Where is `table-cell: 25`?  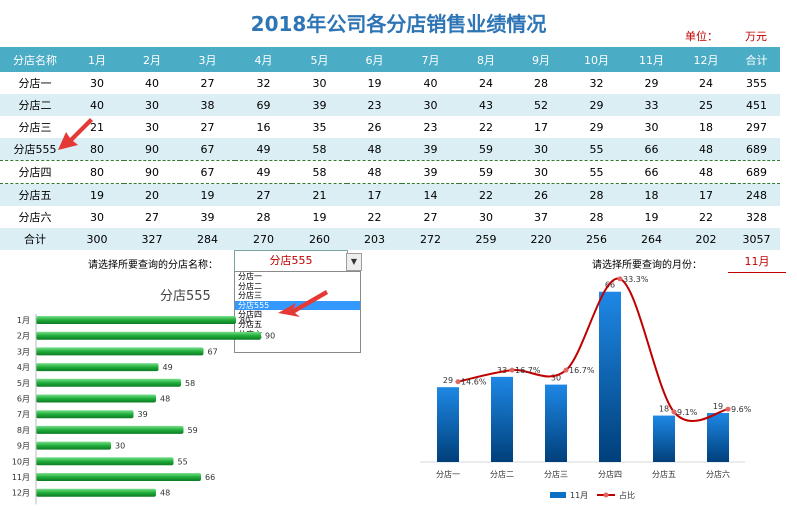
table-cell: 25 is located at coordinates (706, 105).